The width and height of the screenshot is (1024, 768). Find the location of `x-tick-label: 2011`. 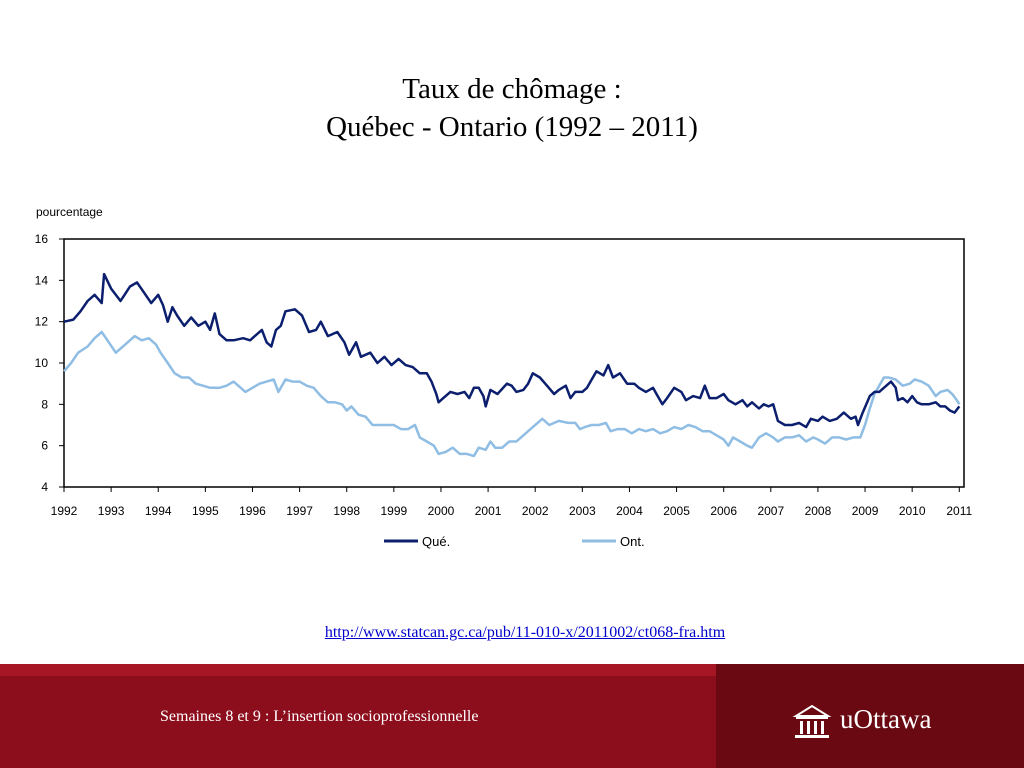

x-tick-label: 2011 is located at coordinates (959, 511).